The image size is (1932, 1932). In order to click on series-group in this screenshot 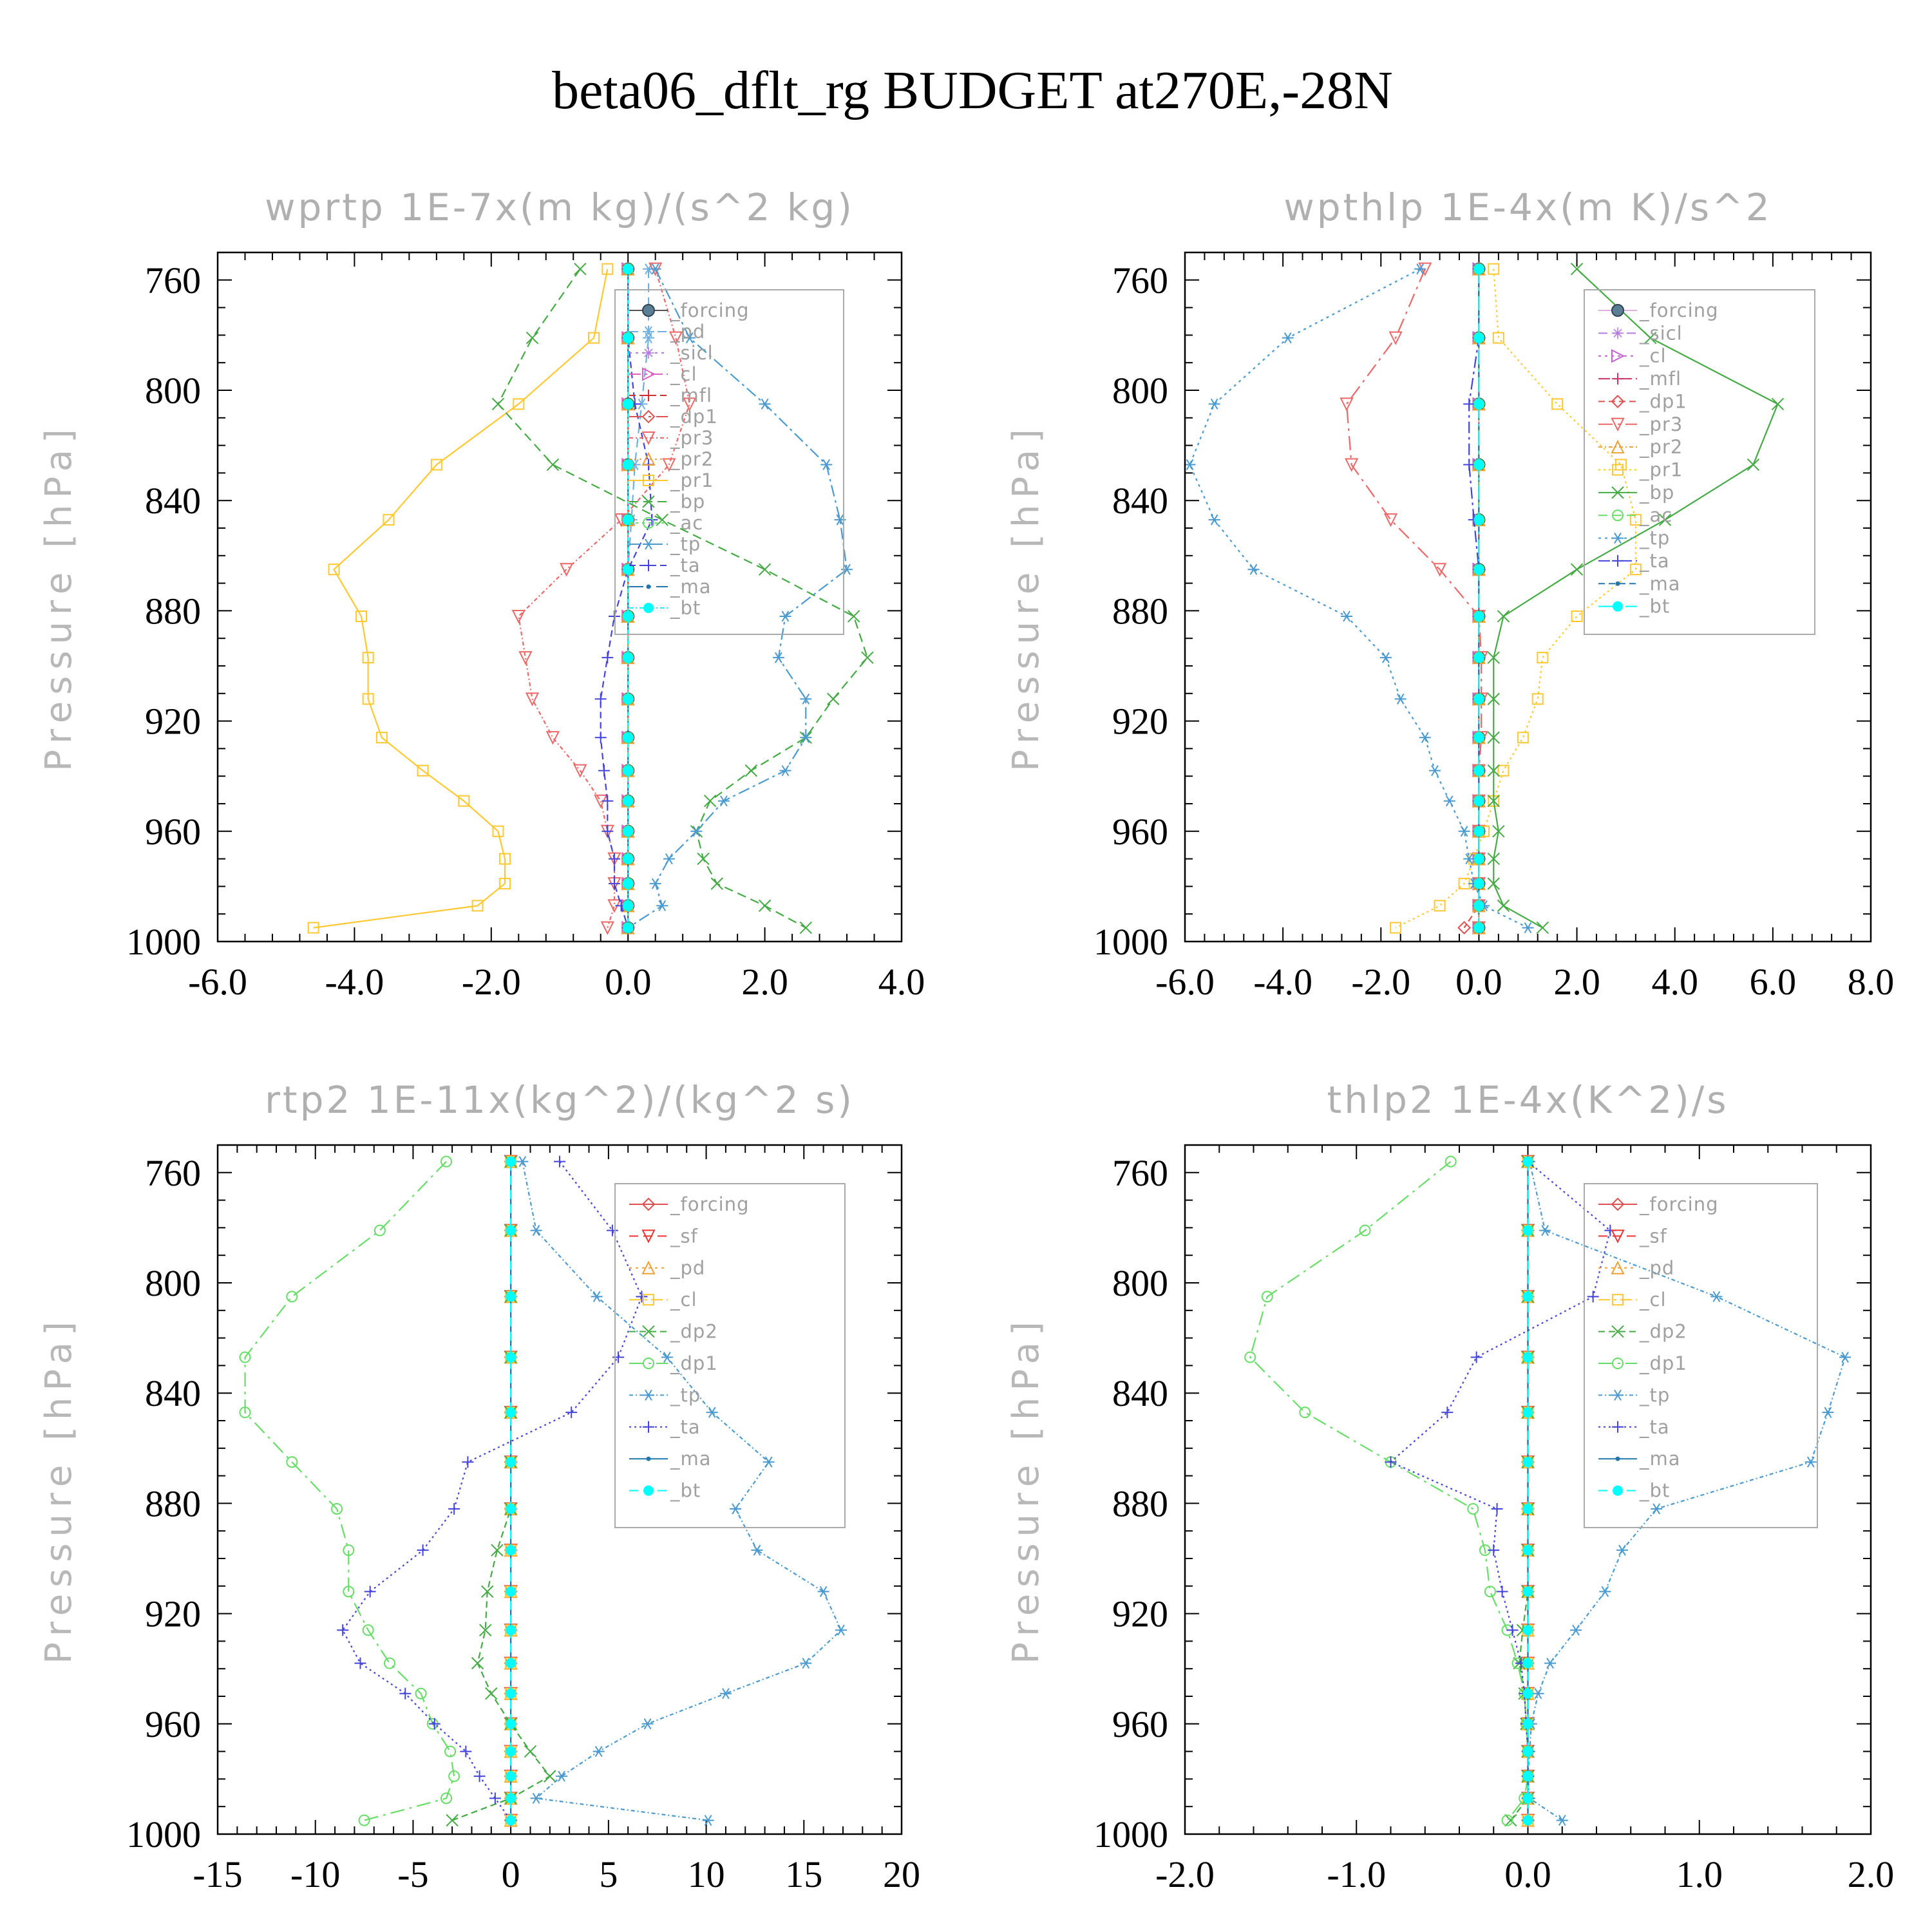, I will do `click(1484, 597)`.